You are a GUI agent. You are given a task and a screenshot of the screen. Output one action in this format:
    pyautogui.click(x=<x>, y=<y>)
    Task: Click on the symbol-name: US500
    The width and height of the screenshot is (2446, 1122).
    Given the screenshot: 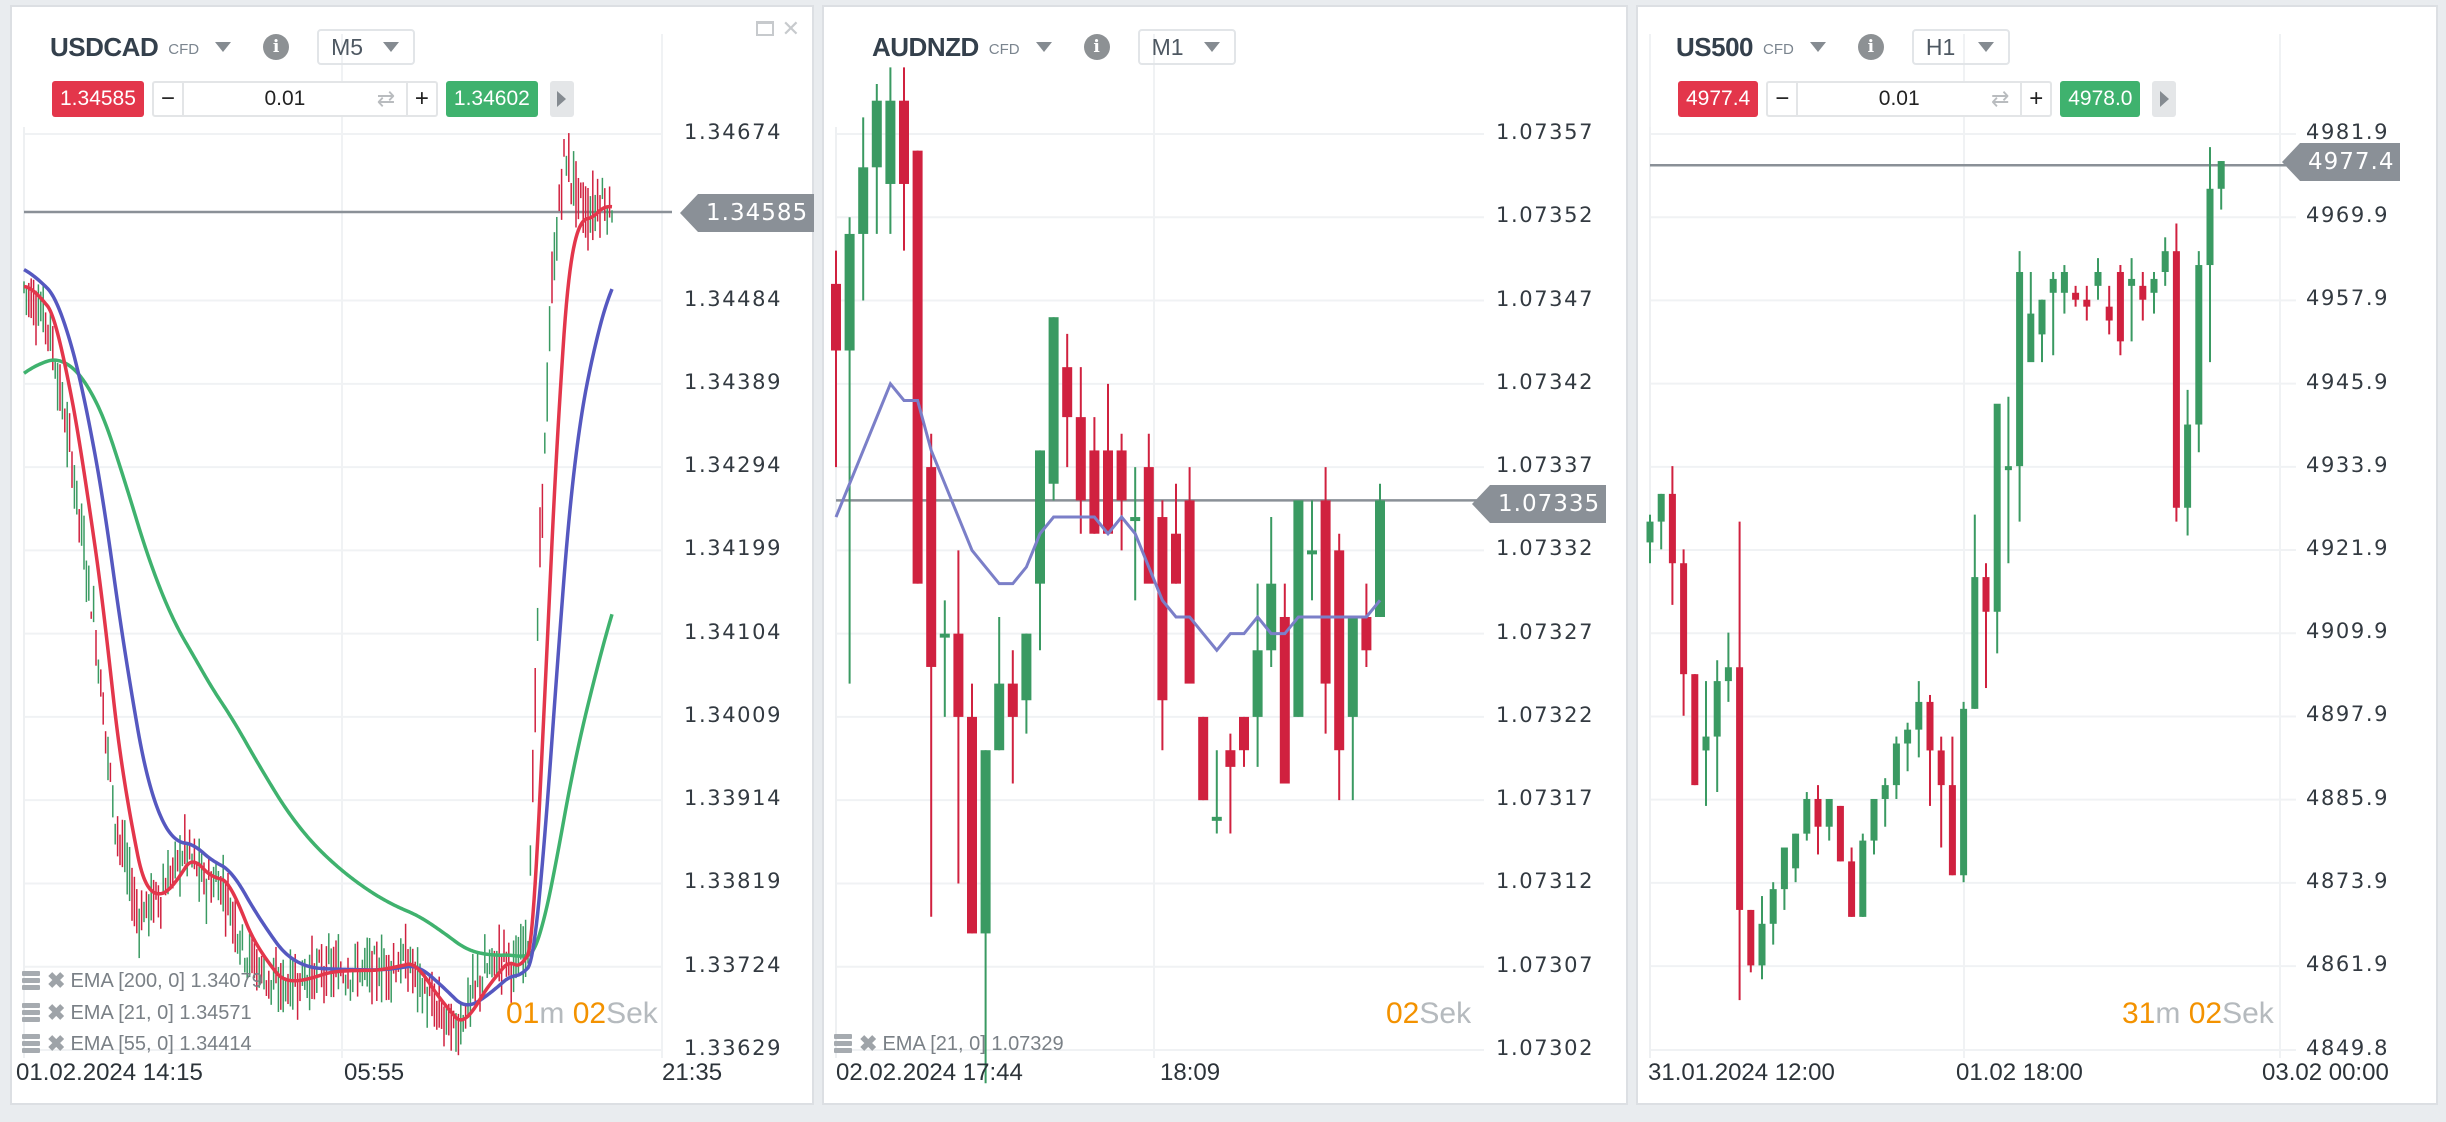 What is the action you would take?
    pyautogui.click(x=1715, y=46)
    